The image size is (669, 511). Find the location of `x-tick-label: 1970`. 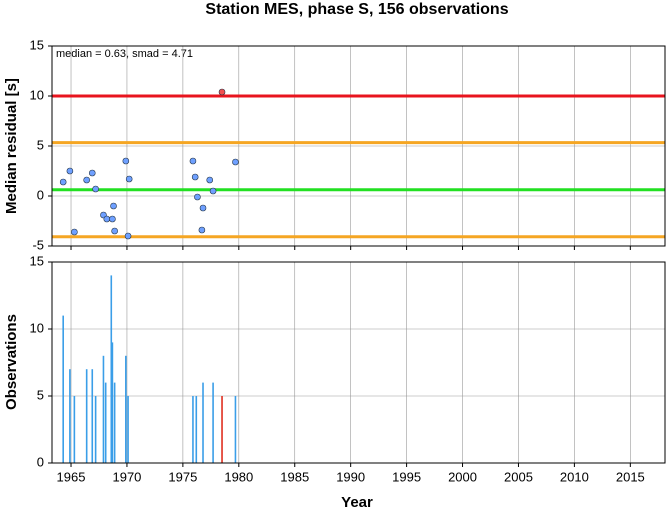

x-tick-label: 1970 is located at coordinates (126, 476).